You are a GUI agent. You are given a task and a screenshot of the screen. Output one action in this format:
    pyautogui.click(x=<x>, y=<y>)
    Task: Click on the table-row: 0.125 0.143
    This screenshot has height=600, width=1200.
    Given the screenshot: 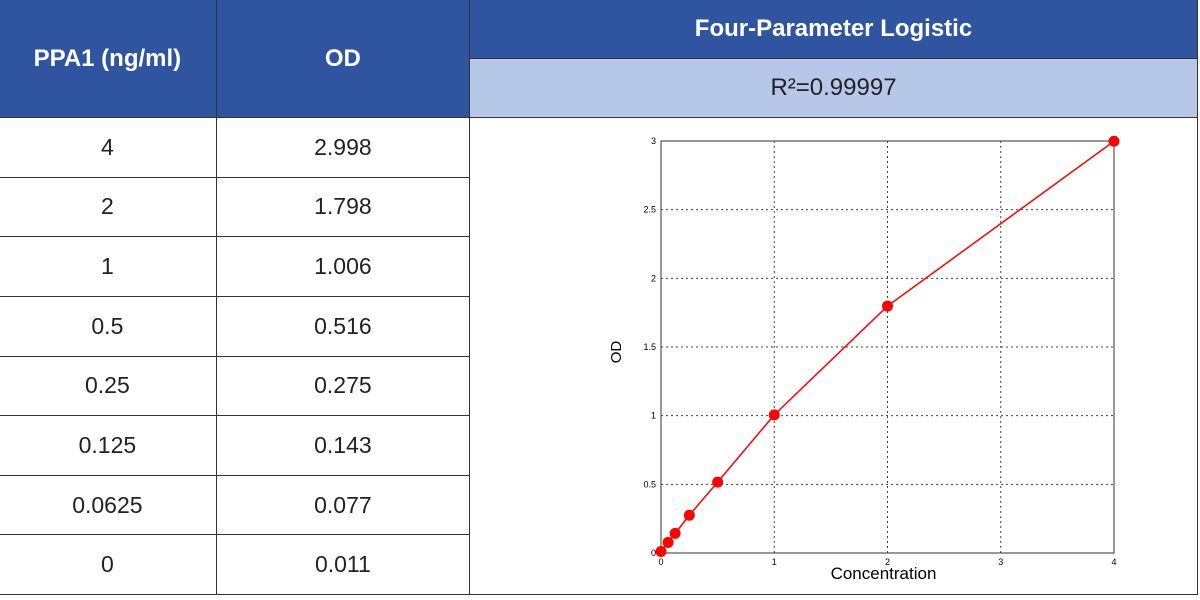 What is the action you would take?
    pyautogui.click(x=599, y=445)
    